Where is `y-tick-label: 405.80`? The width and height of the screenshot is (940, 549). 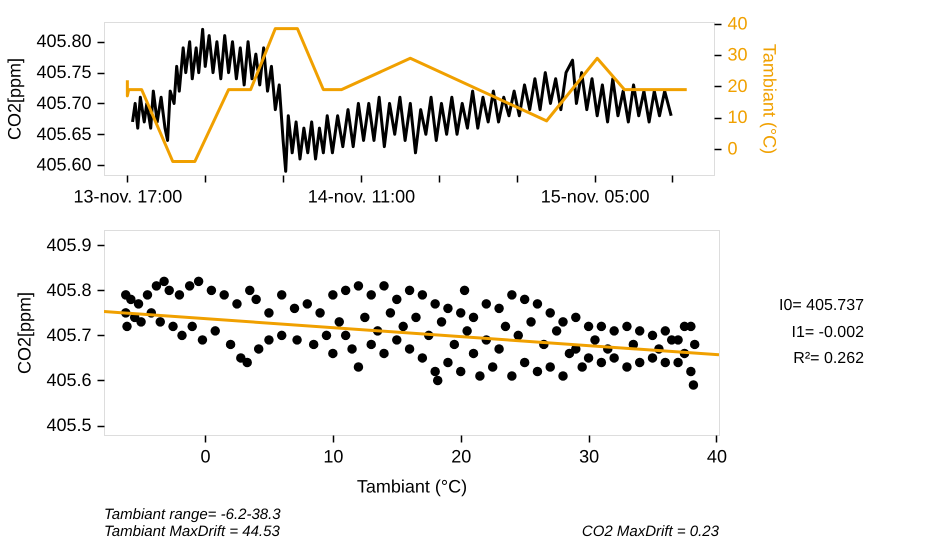 y-tick-label: 405.80 is located at coordinates (64, 41).